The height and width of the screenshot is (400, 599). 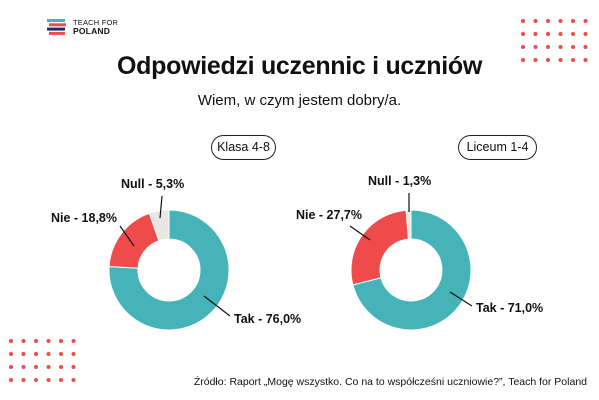 What do you see at coordinates (56, 27) in the screenshot?
I see `logo-stripes-icon` at bounding box center [56, 27].